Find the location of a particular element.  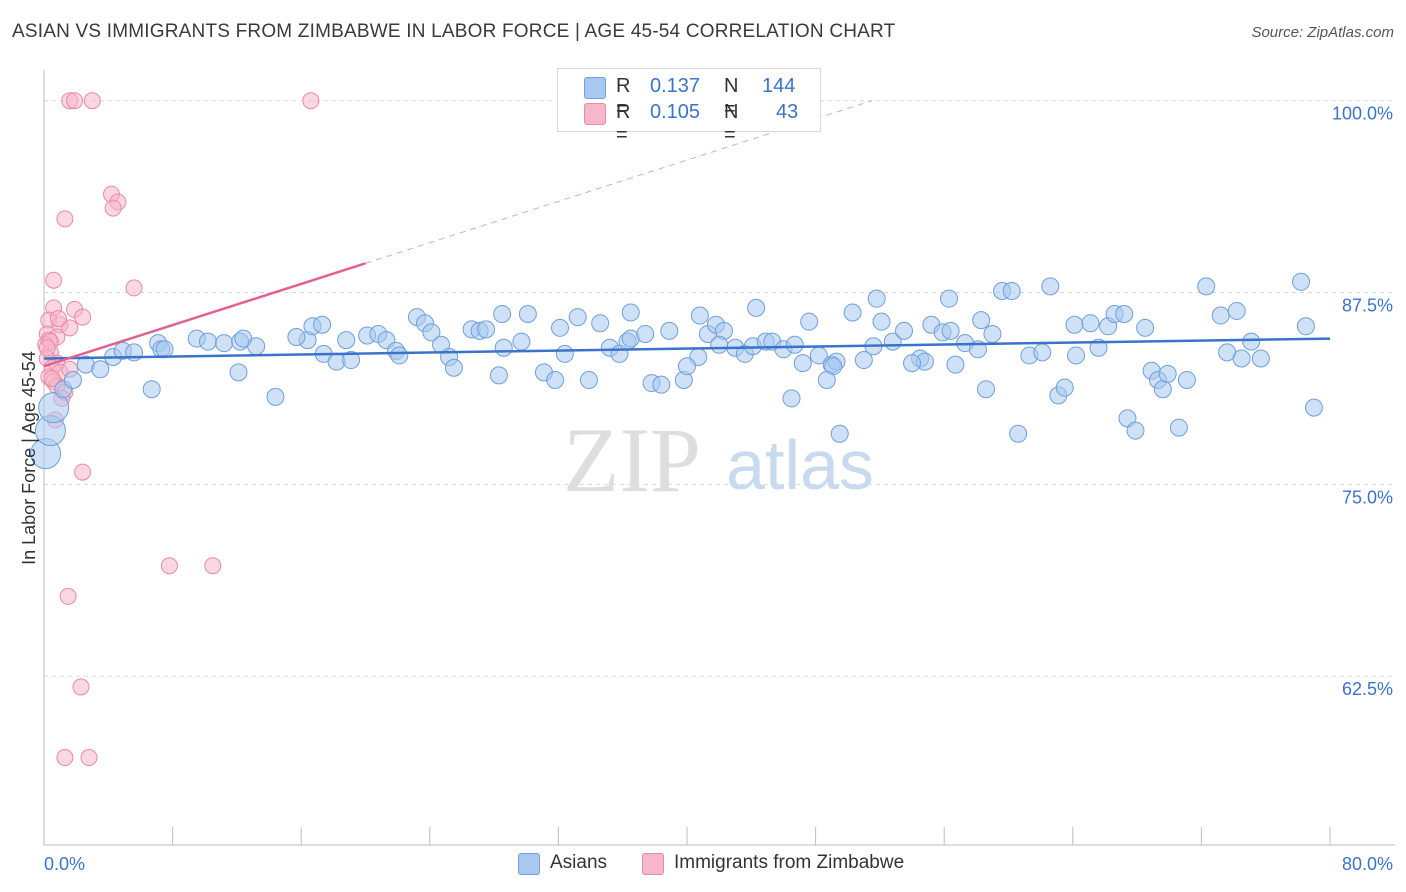

watermark-zip: ZIP is located at coordinates (632, 460).